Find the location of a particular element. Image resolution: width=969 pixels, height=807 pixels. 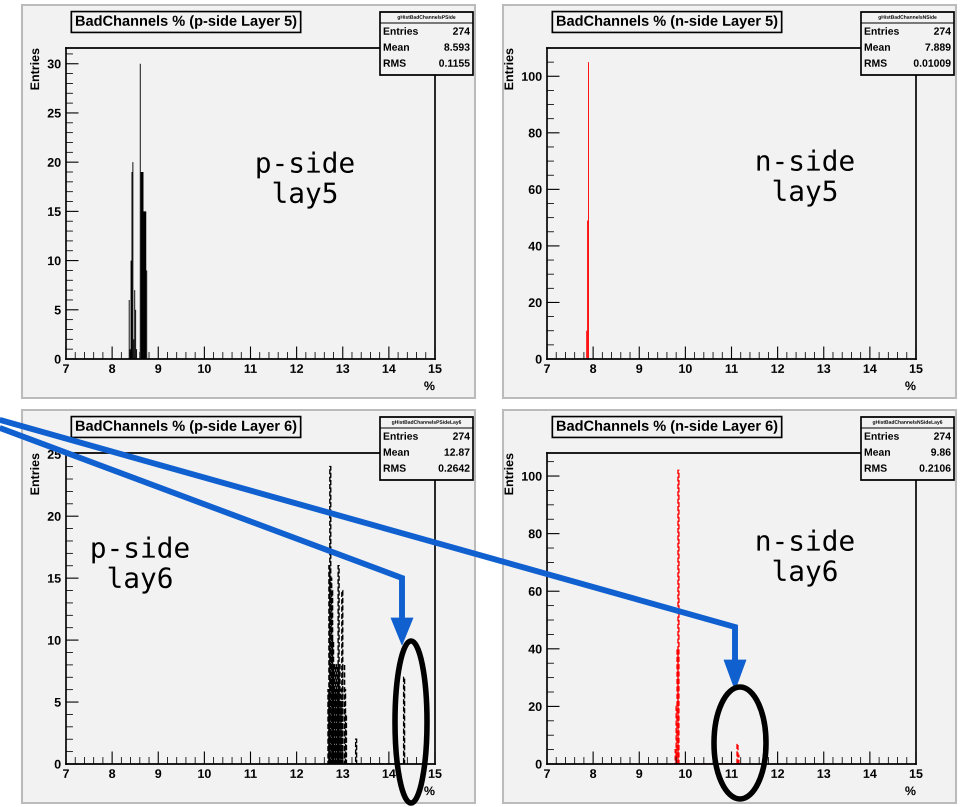

annotation: p-side lay5 is located at coordinates (305, 180).